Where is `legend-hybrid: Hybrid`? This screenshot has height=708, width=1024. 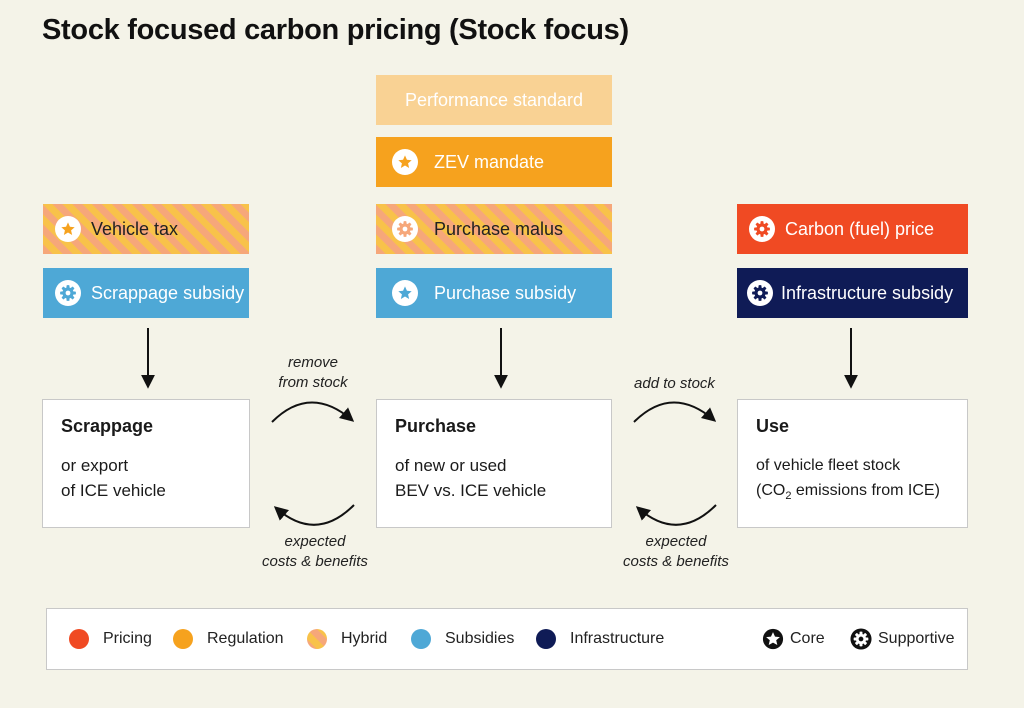
legend-hybrid: Hybrid is located at coordinates (347, 639).